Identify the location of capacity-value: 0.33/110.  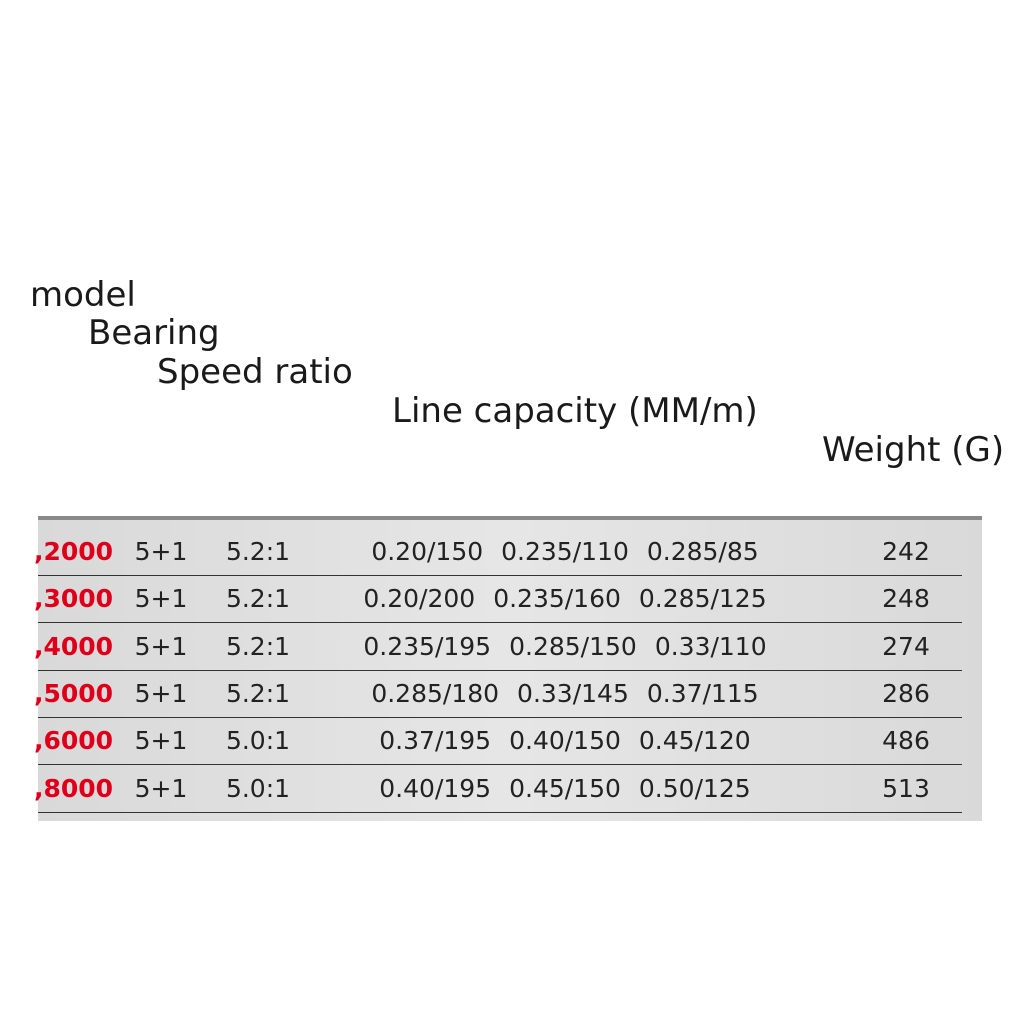
(710, 646).